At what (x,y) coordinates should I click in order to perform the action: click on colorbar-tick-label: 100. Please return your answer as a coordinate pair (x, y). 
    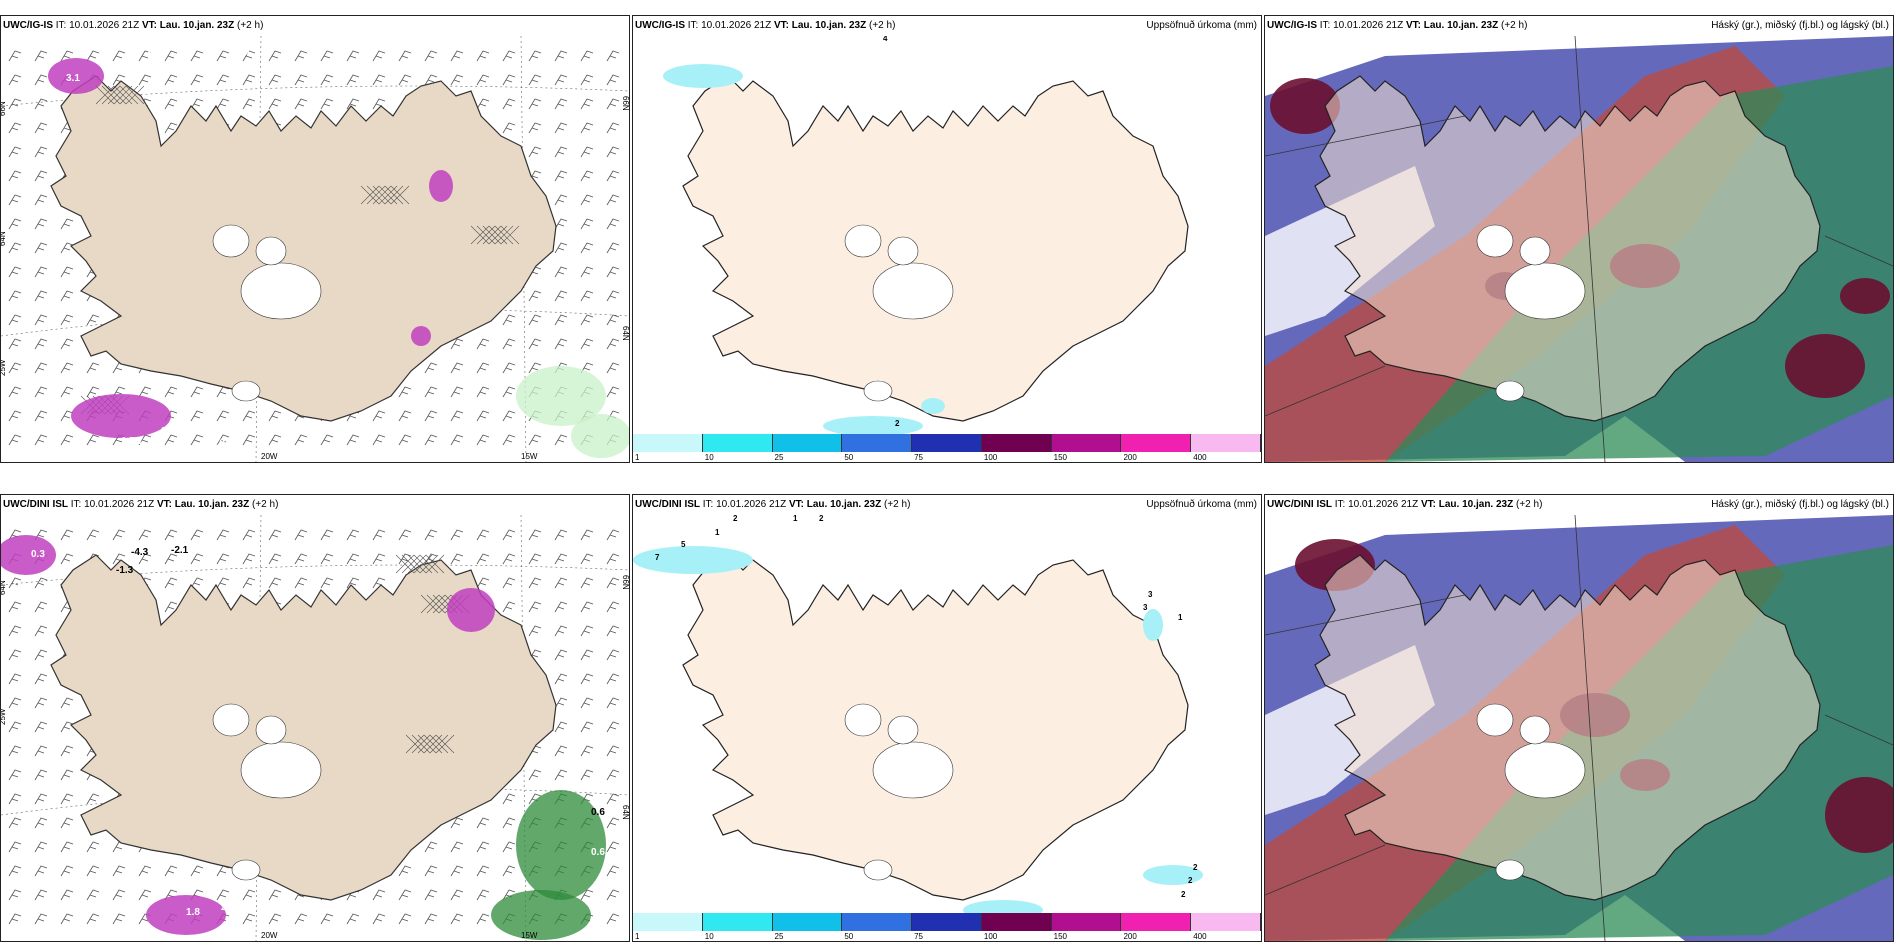
    Looking at the image, I should click on (990, 936).